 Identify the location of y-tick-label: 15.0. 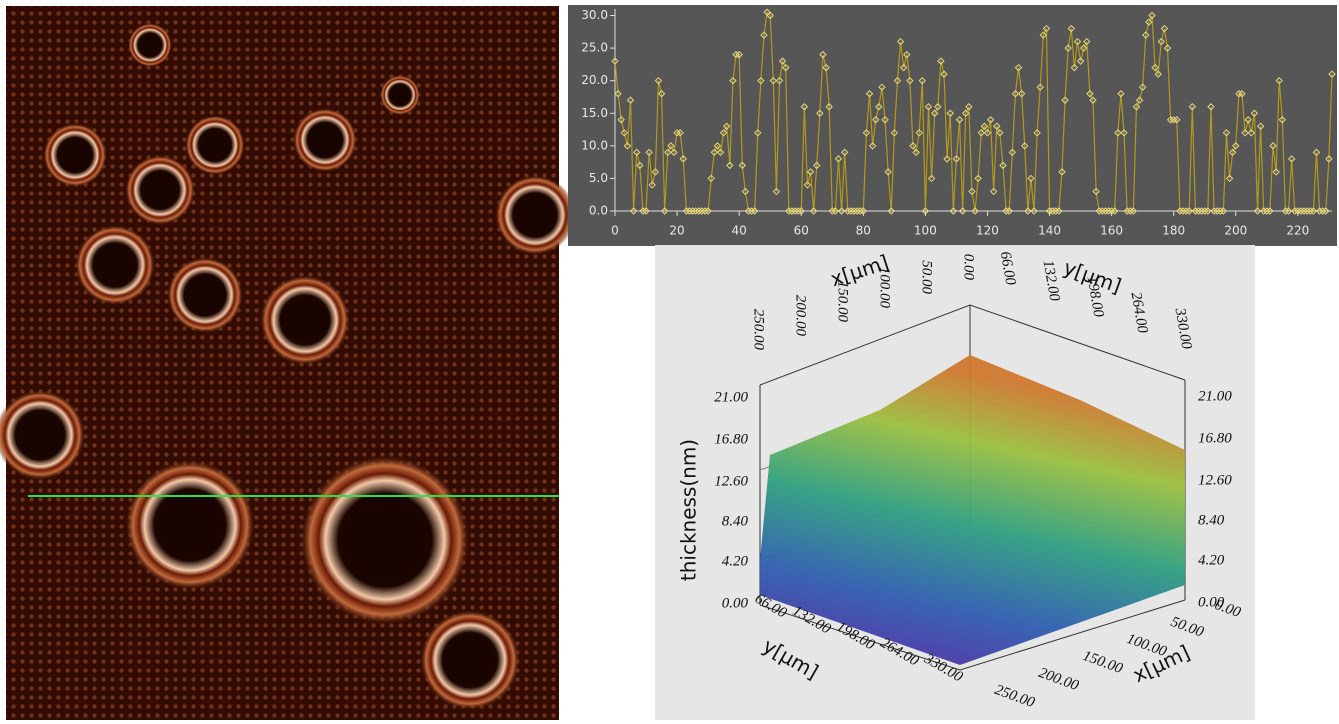
(594, 113).